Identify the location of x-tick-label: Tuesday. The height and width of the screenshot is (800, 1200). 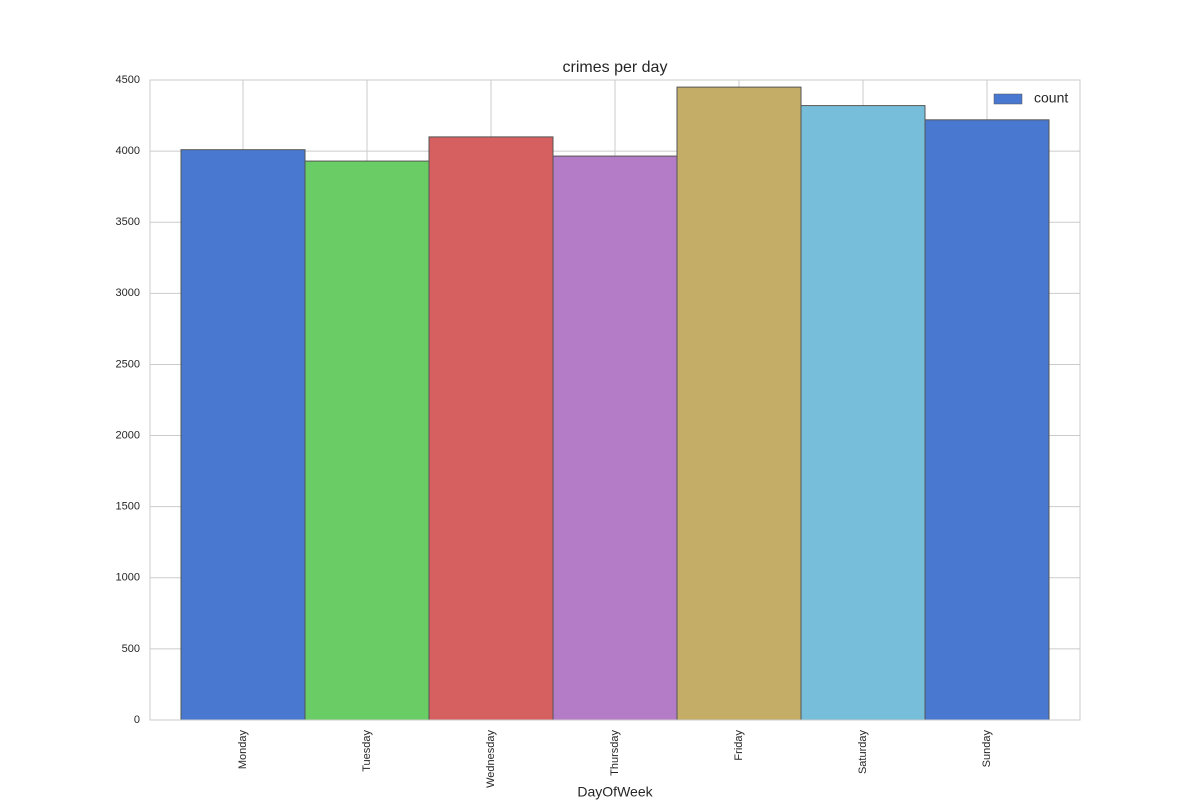
(367, 751).